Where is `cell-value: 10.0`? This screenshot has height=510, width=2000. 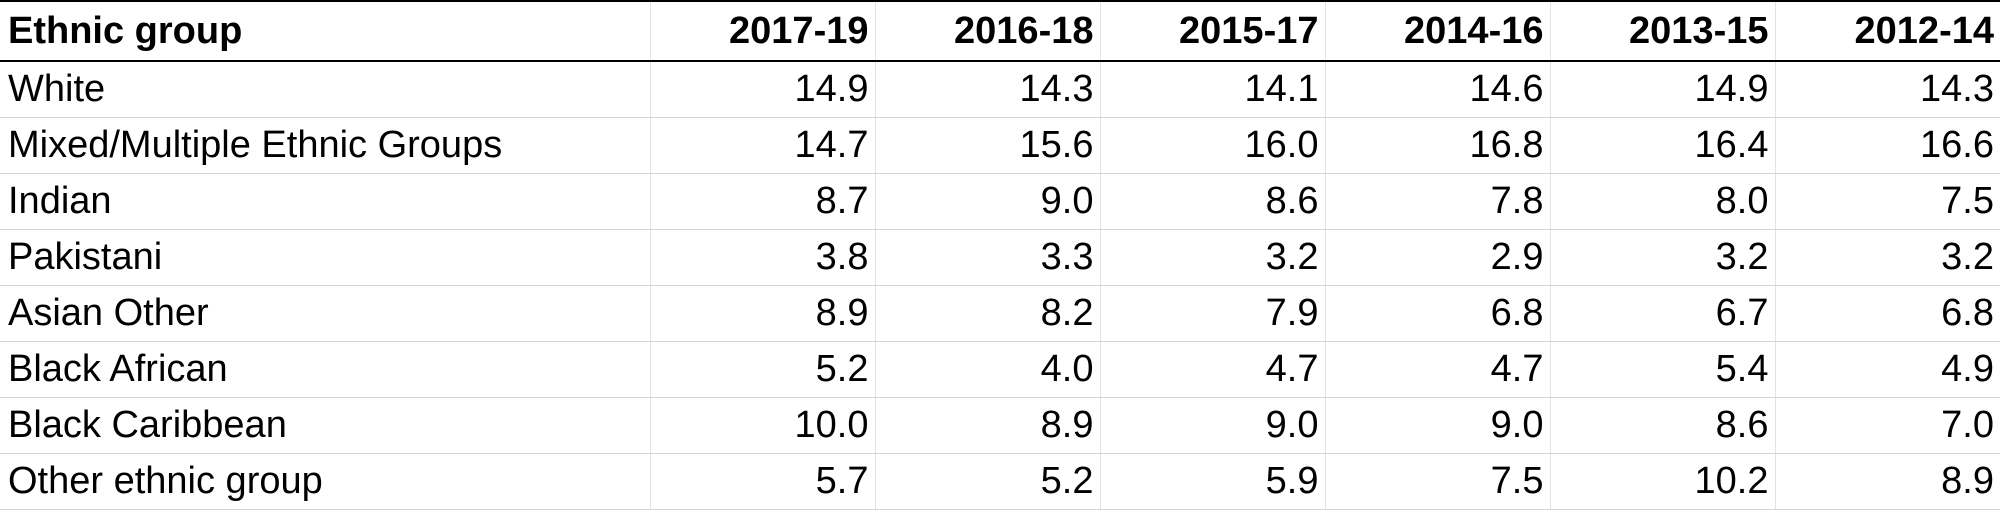 cell-value: 10.0 is located at coordinates (762, 425).